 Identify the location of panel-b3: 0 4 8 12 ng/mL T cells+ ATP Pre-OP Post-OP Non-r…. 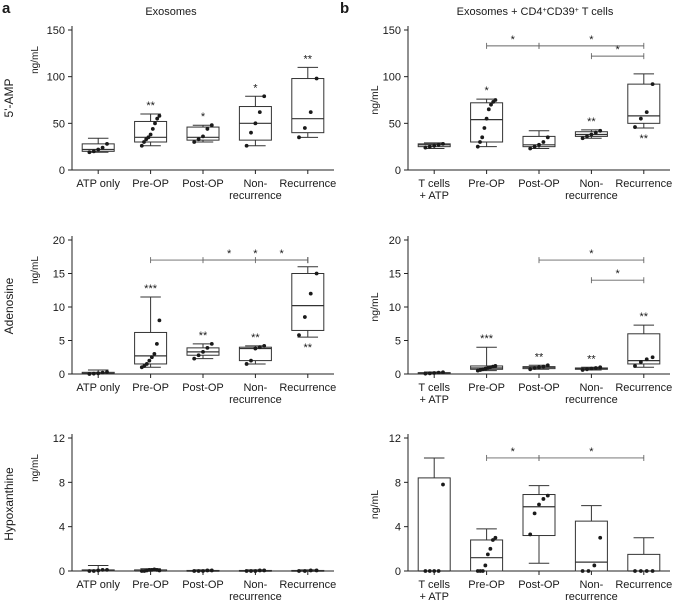
(520, 518).